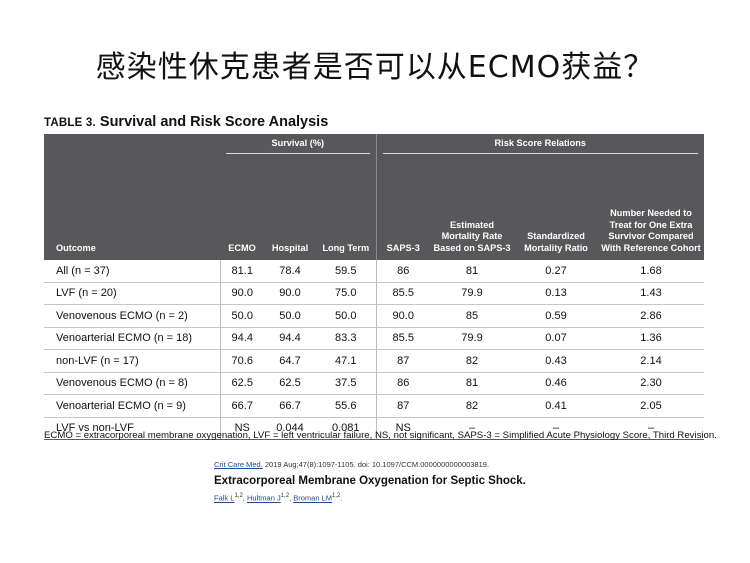  Describe the element at coordinates (651, 293) in the screenshot. I see `table-cell: 1.43` at that location.